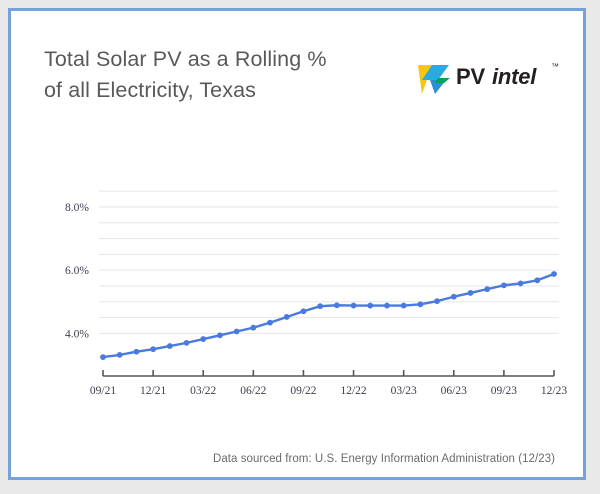  I want to click on data-series-line, so click(328, 315).